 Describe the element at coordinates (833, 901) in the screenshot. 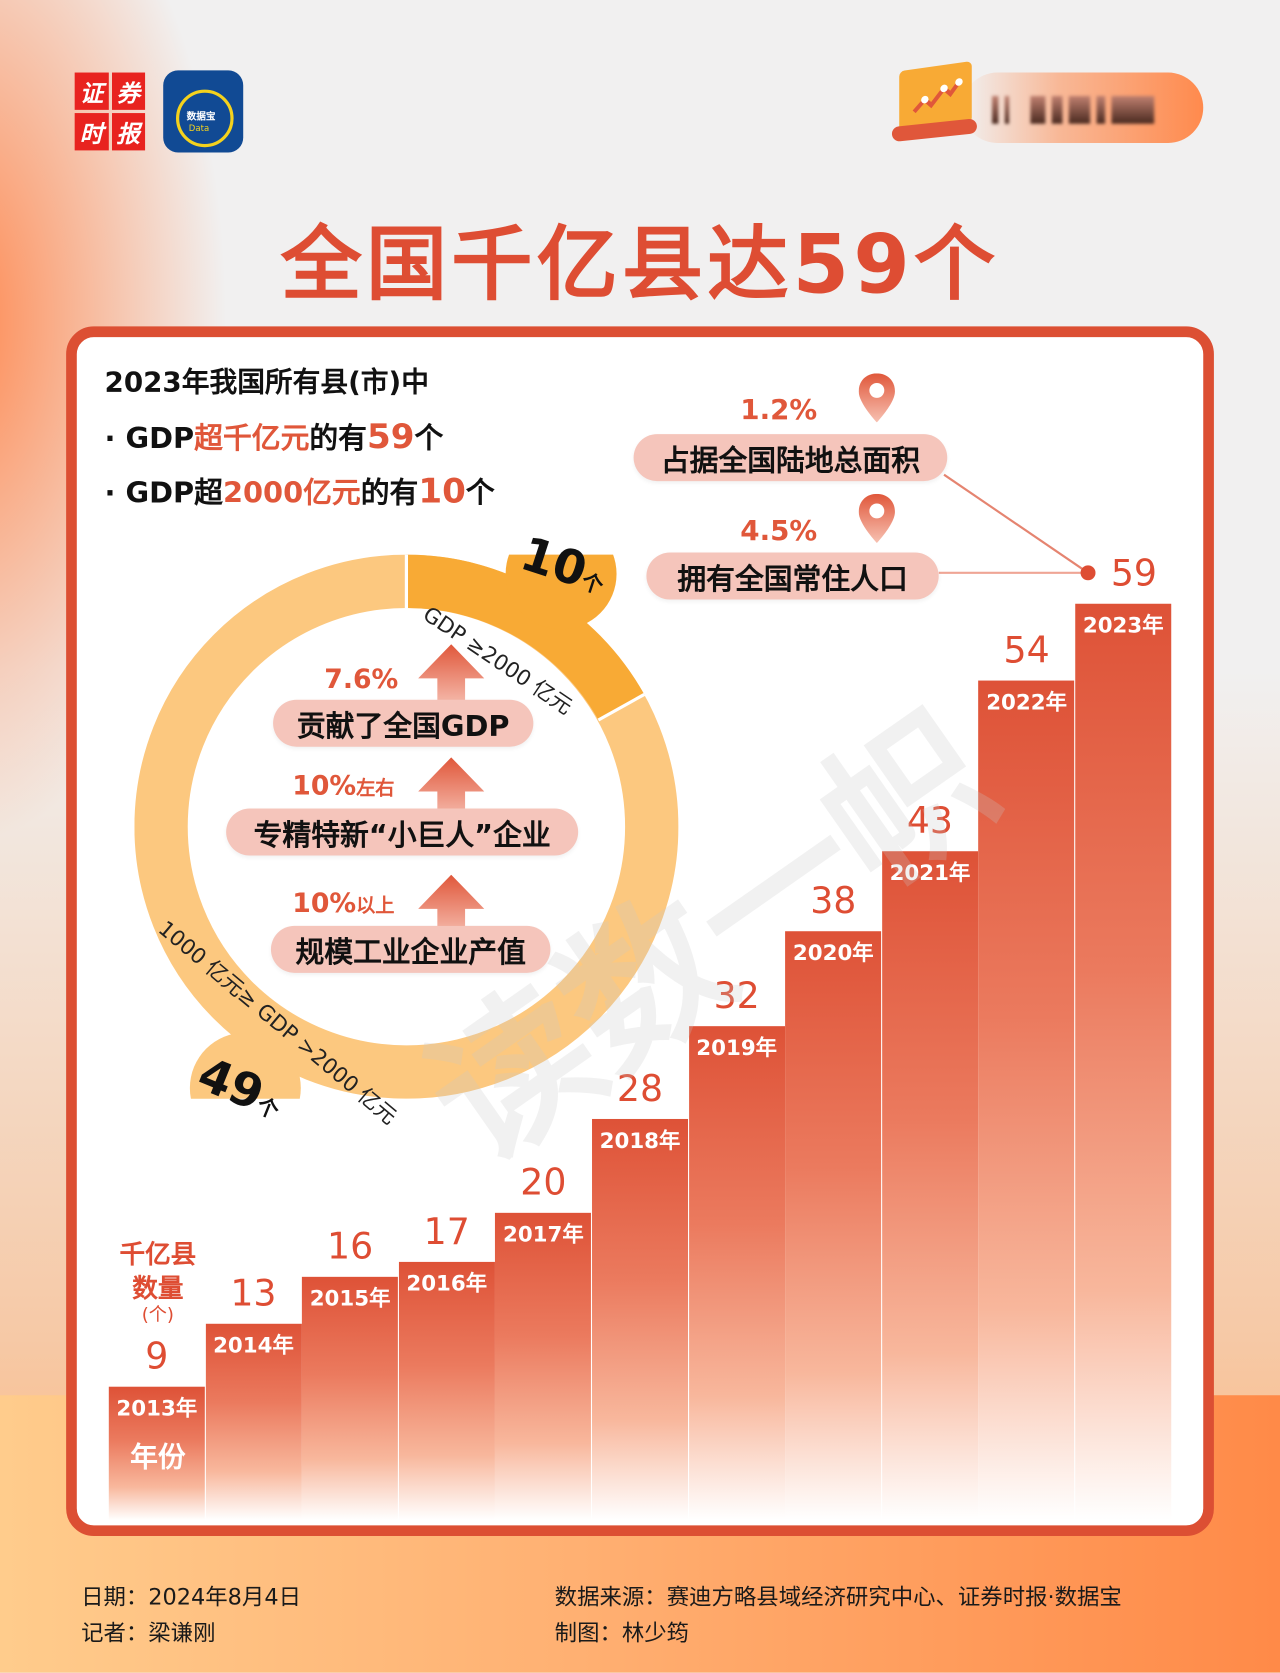

I see `bar-value-label: 38` at that location.